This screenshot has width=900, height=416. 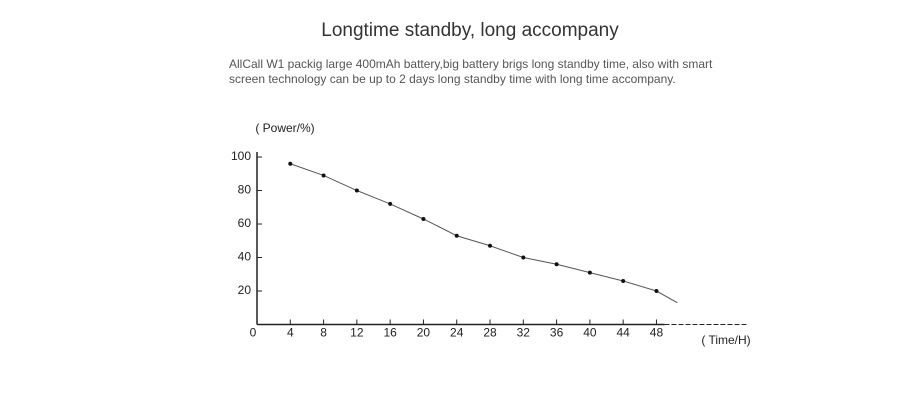 What do you see at coordinates (253, 333) in the screenshot?
I see `x-tick-label: 0` at bounding box center [253, 333].